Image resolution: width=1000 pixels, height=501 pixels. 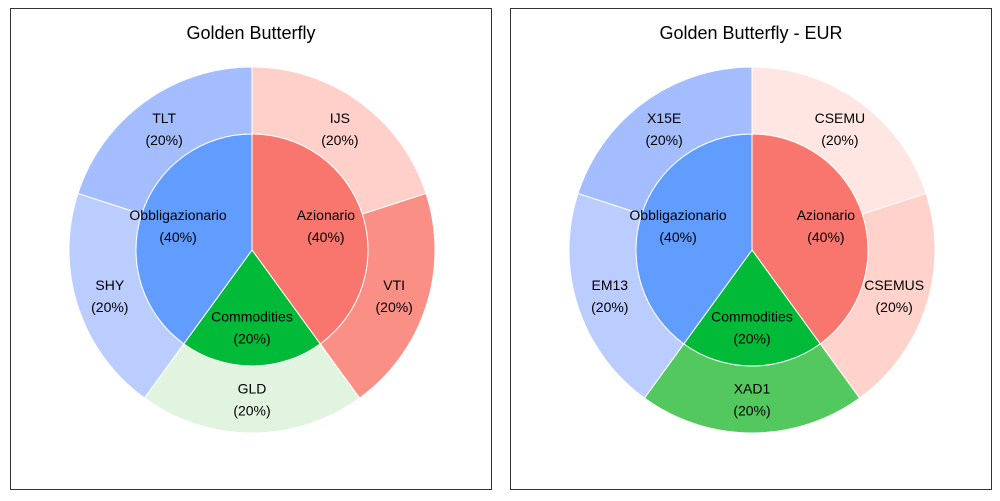 What do you see at coordinates (340, 118) in the screenshot?
I see `outer-slice-ijs-label: IJS` at bounding box center [340, 118].